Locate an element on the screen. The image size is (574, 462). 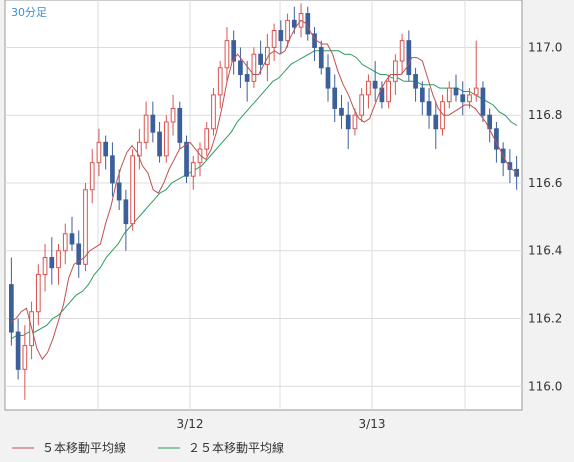
y-tick-label: 116.4 is located at coordinates (545, 251).